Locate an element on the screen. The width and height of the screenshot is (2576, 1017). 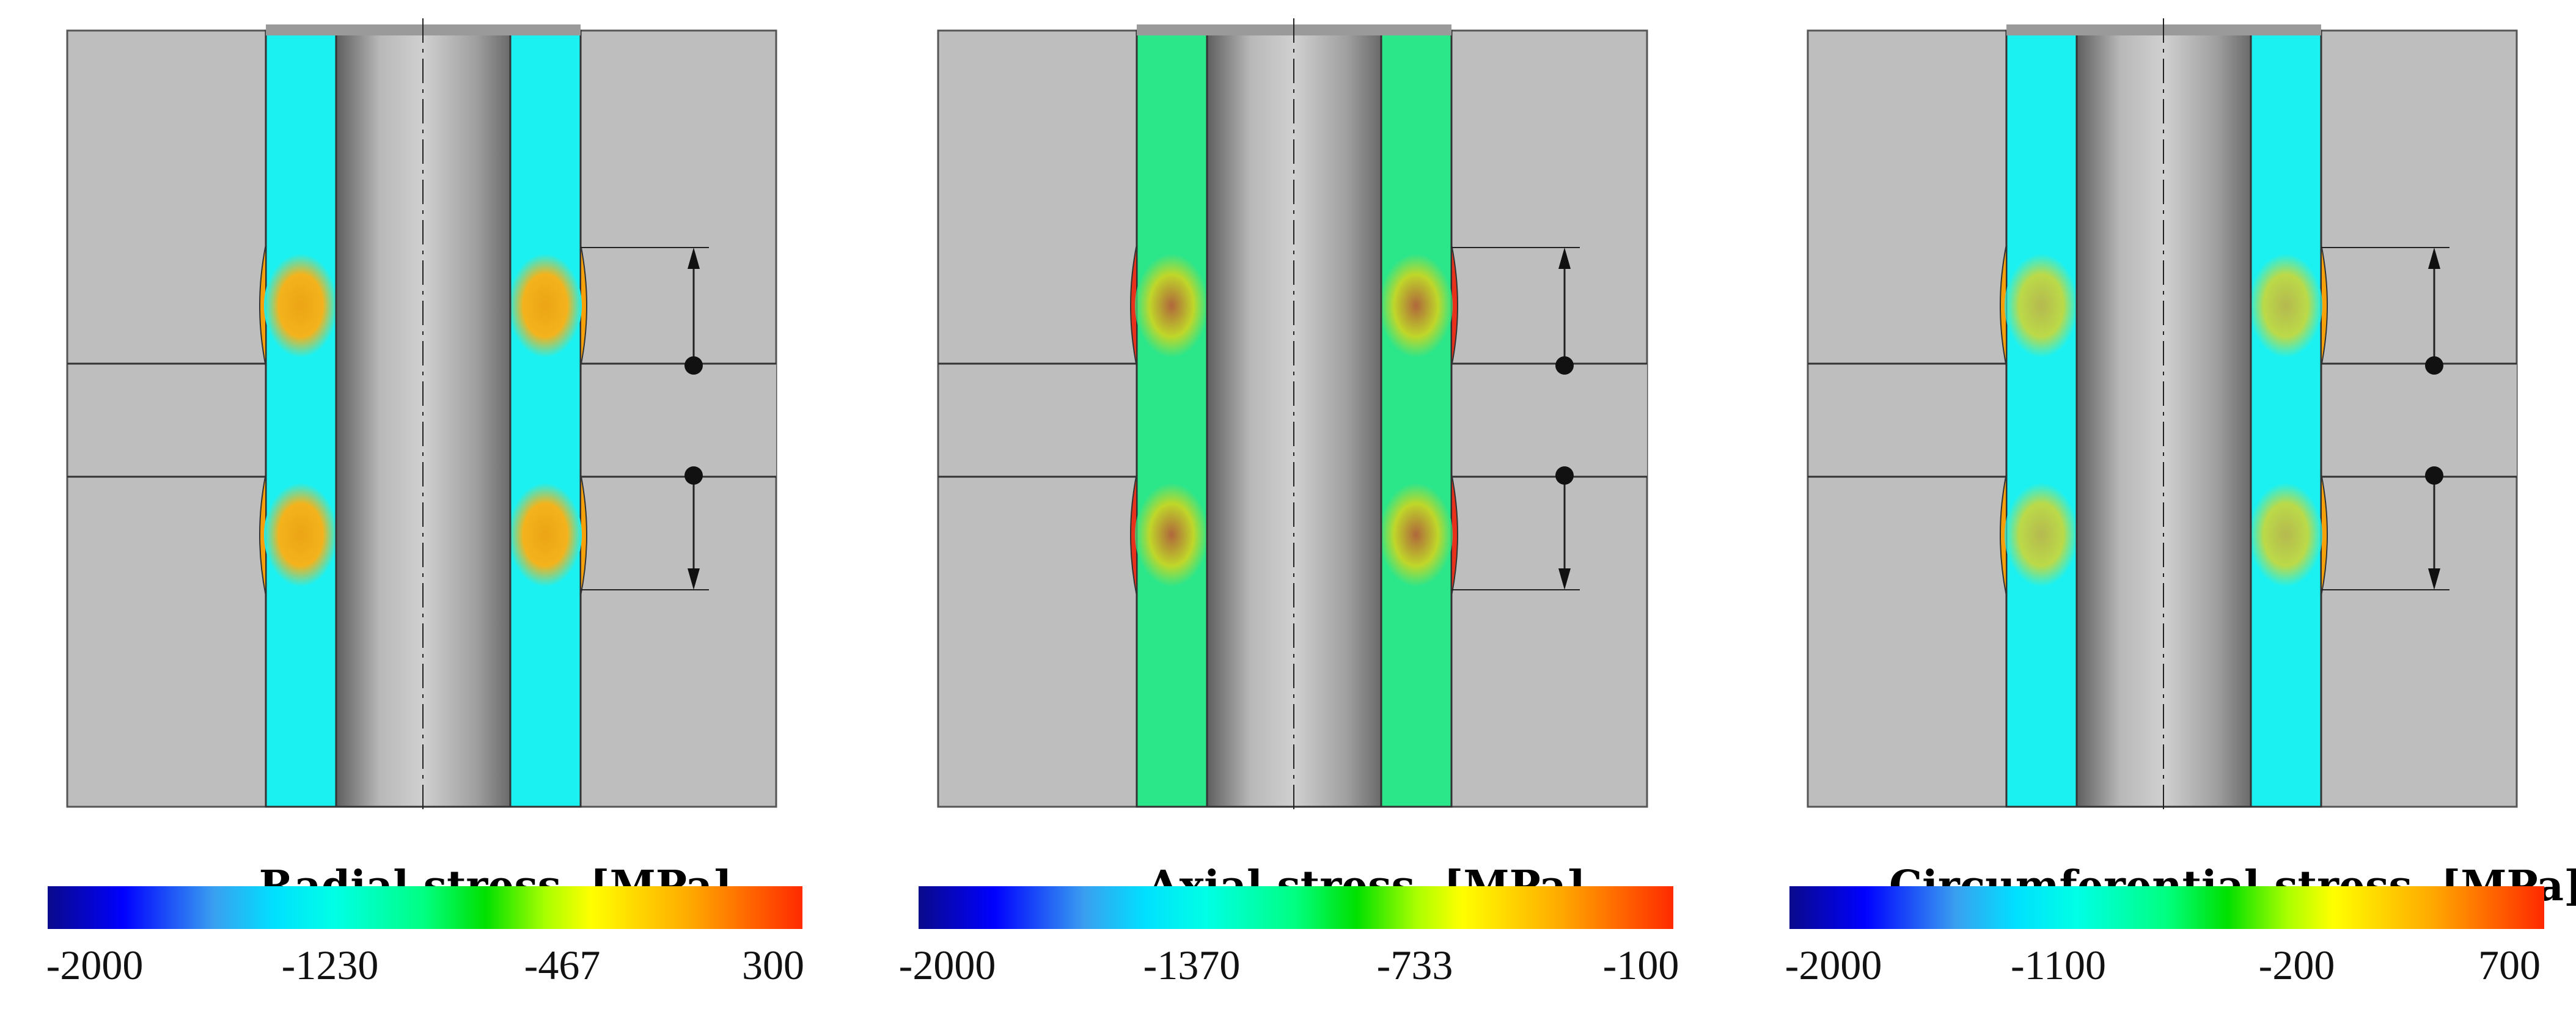
colorbar-tick-label: -1100 is located at coordinates (2058, 965).